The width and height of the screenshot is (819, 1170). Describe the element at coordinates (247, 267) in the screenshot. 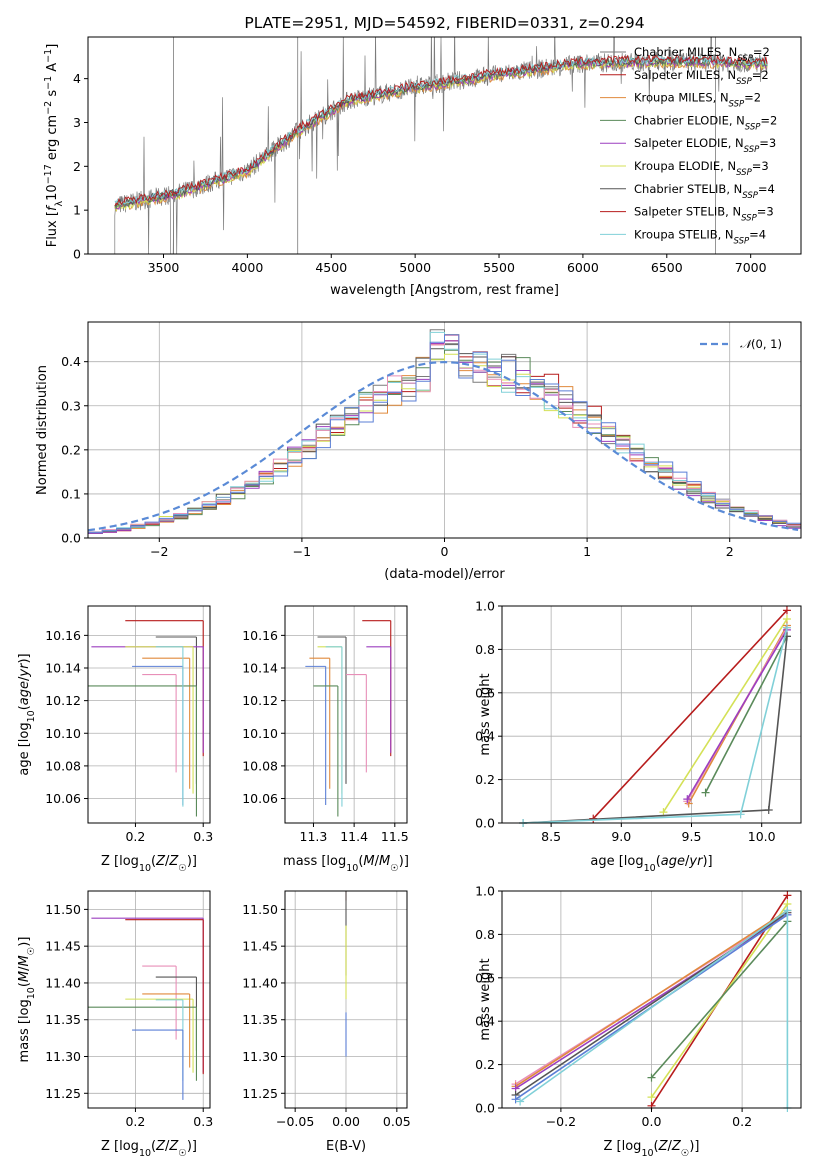

I see `x-tick-label: 4000` at that location.